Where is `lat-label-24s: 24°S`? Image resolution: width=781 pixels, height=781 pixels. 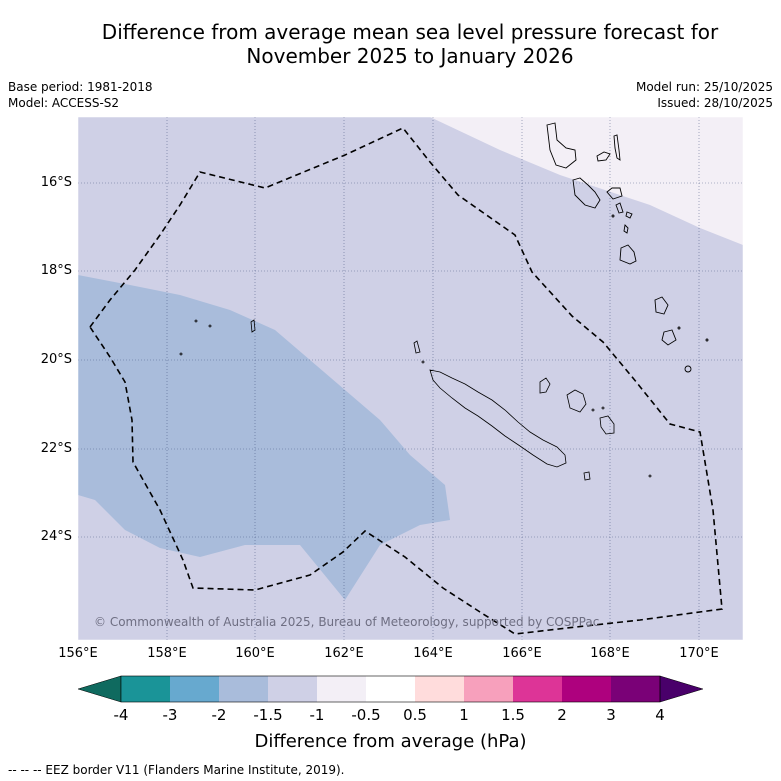
lat-label-24s: 24°S is located at coordinates (56, 536).